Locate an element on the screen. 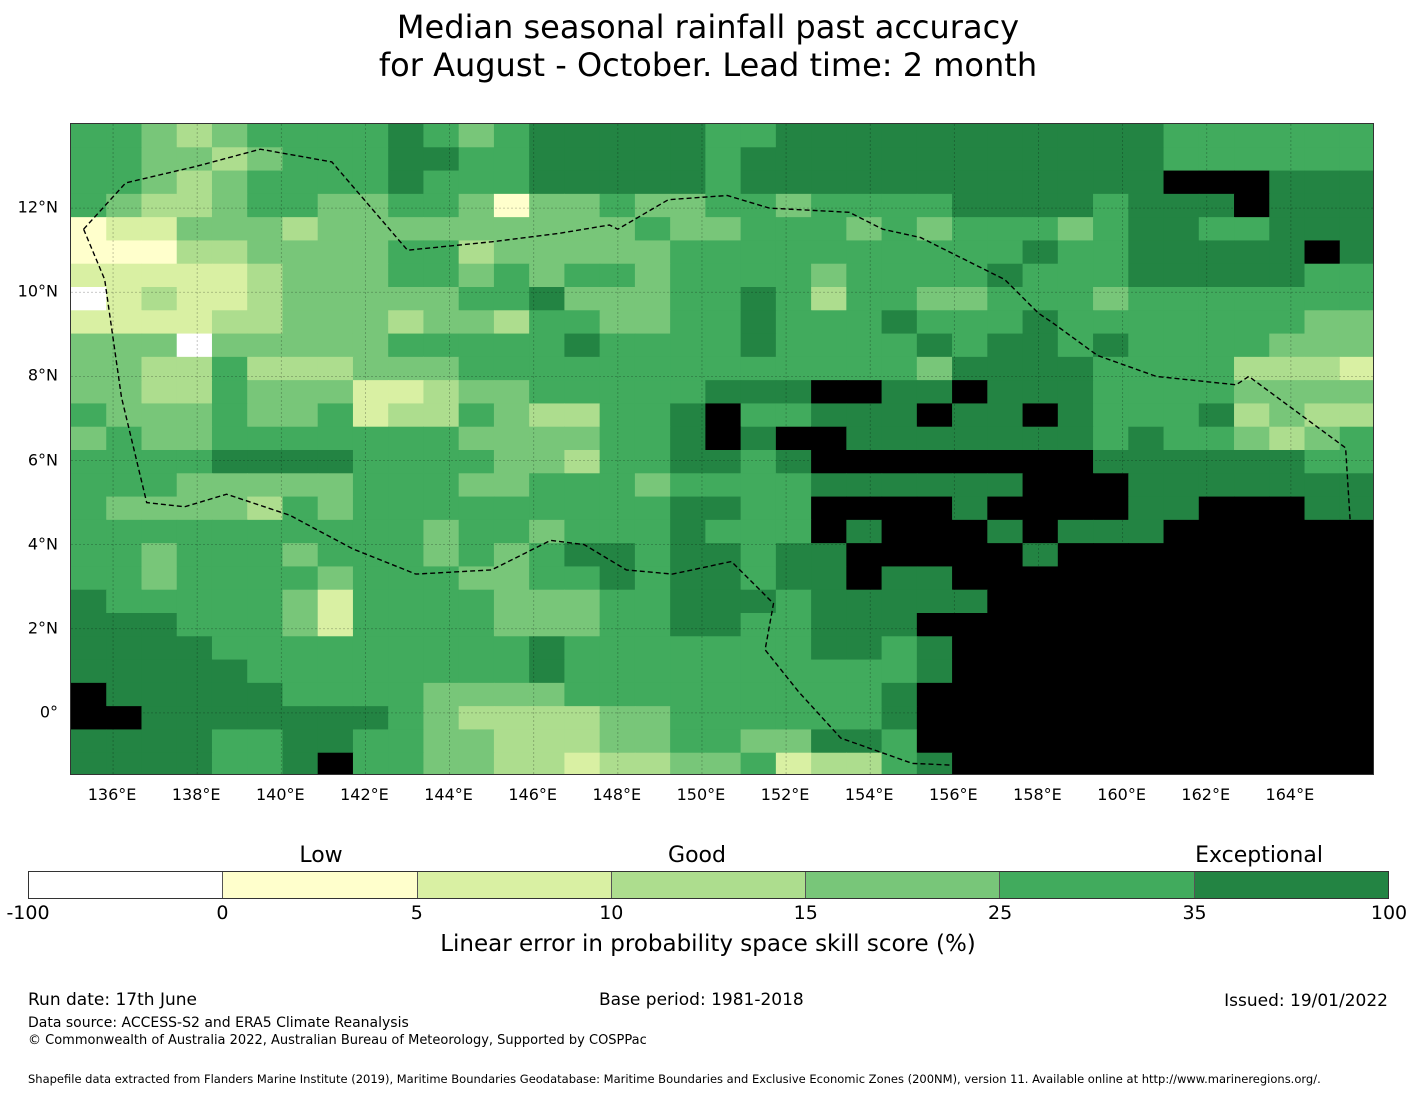  lon-tick-label: 138°E is located at coordinates (196, 794).